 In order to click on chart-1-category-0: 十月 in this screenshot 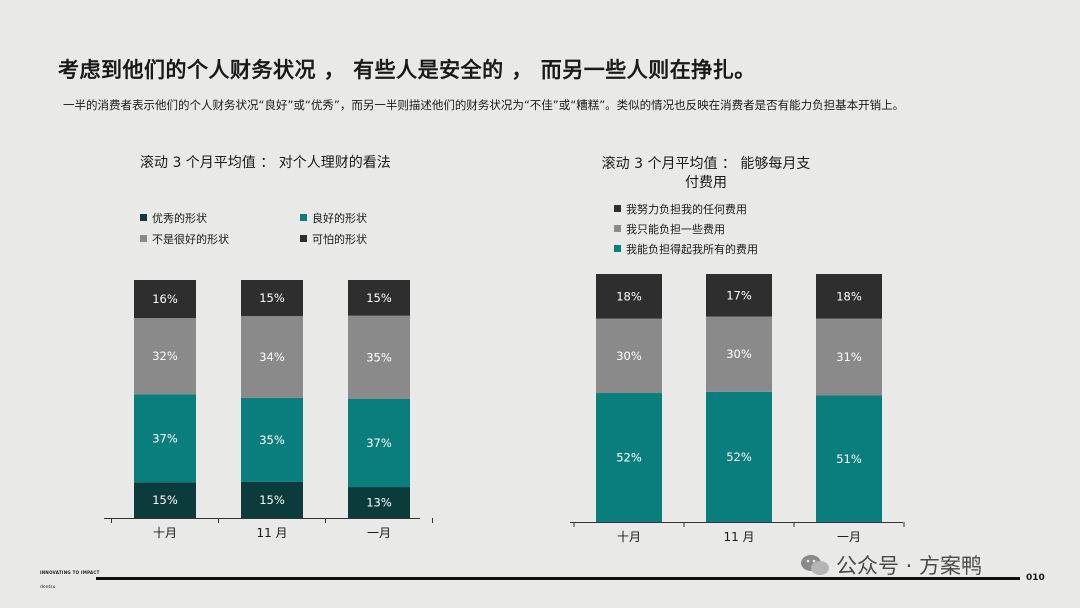, I will do `click(165, 533)`.